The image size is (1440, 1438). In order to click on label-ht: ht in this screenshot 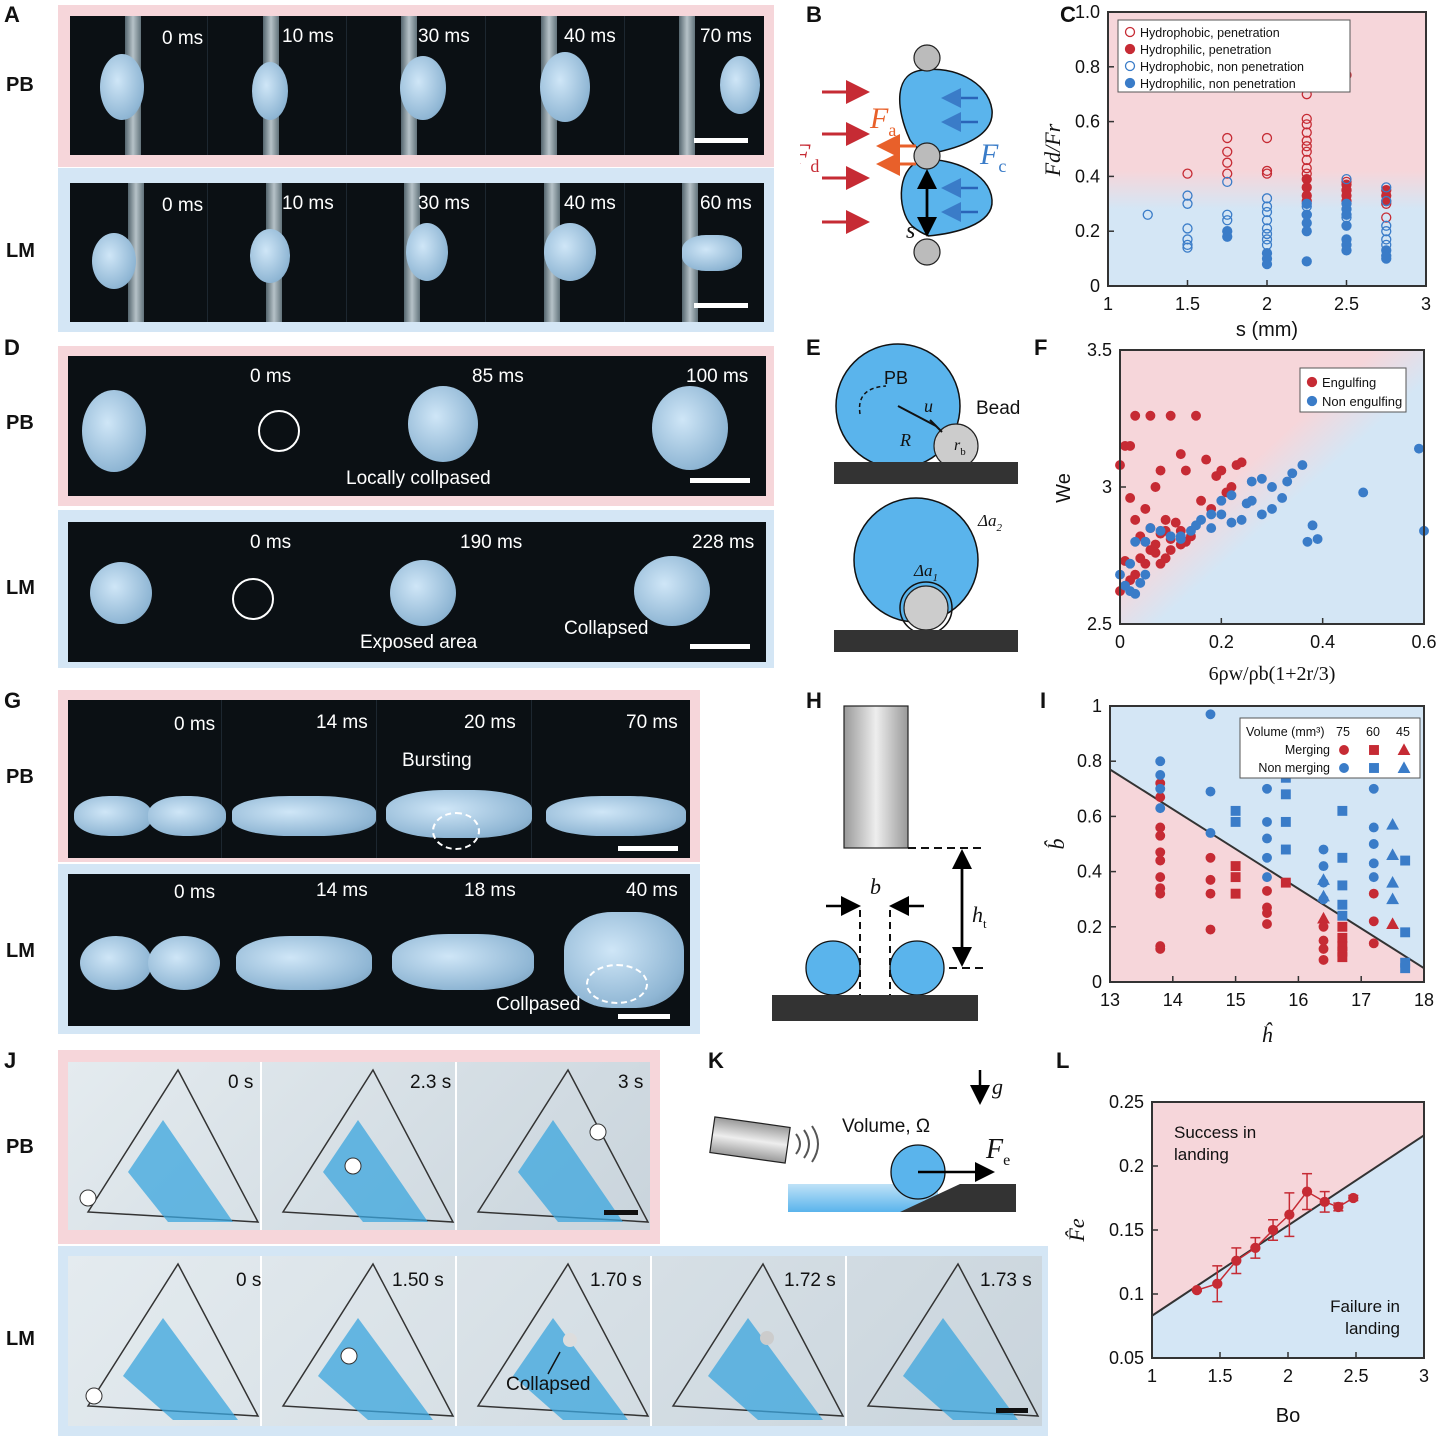, I will do `click(979, 916)`.